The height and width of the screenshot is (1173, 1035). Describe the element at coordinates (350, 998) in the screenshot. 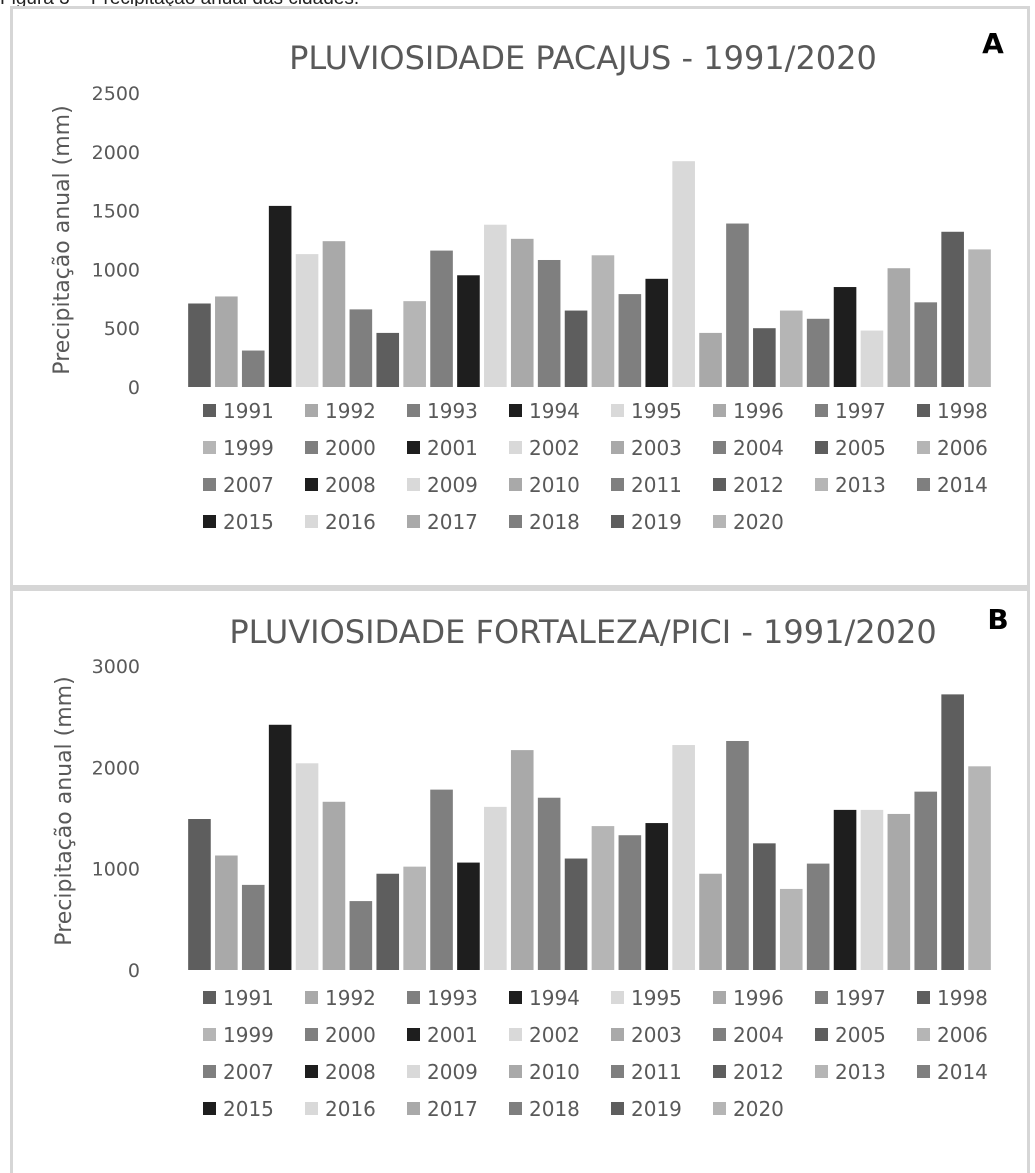

I see `legend-entry-1992: 1992` at that location.